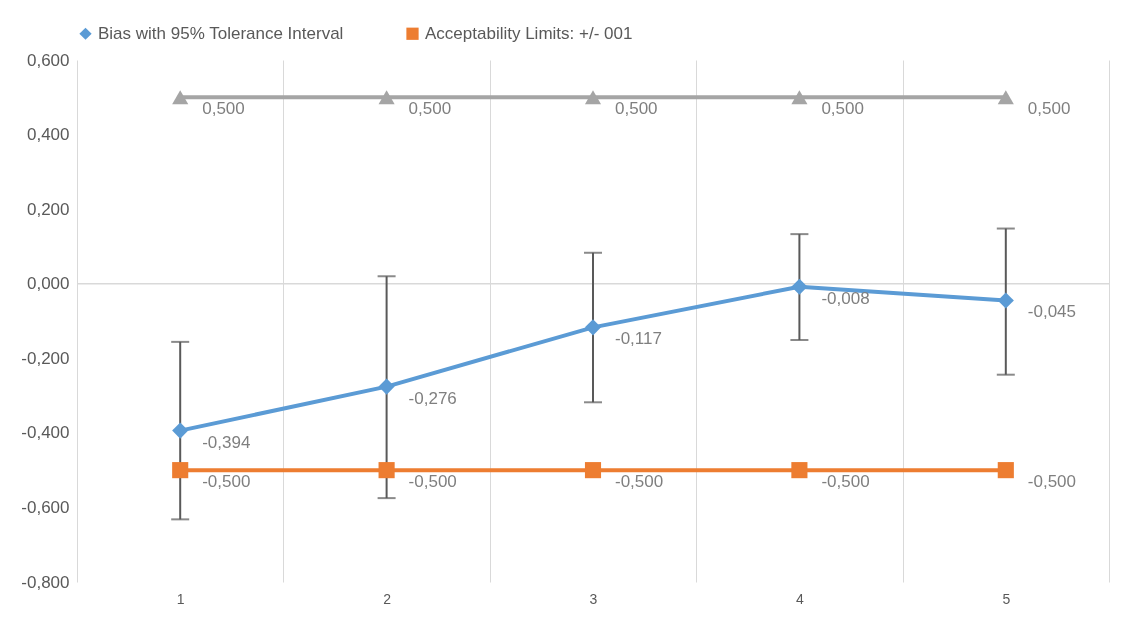 Image resolution: width=1130 pixels, height=626 pixels. I want to click on x-tick-label: 5, so click(1006, 598).